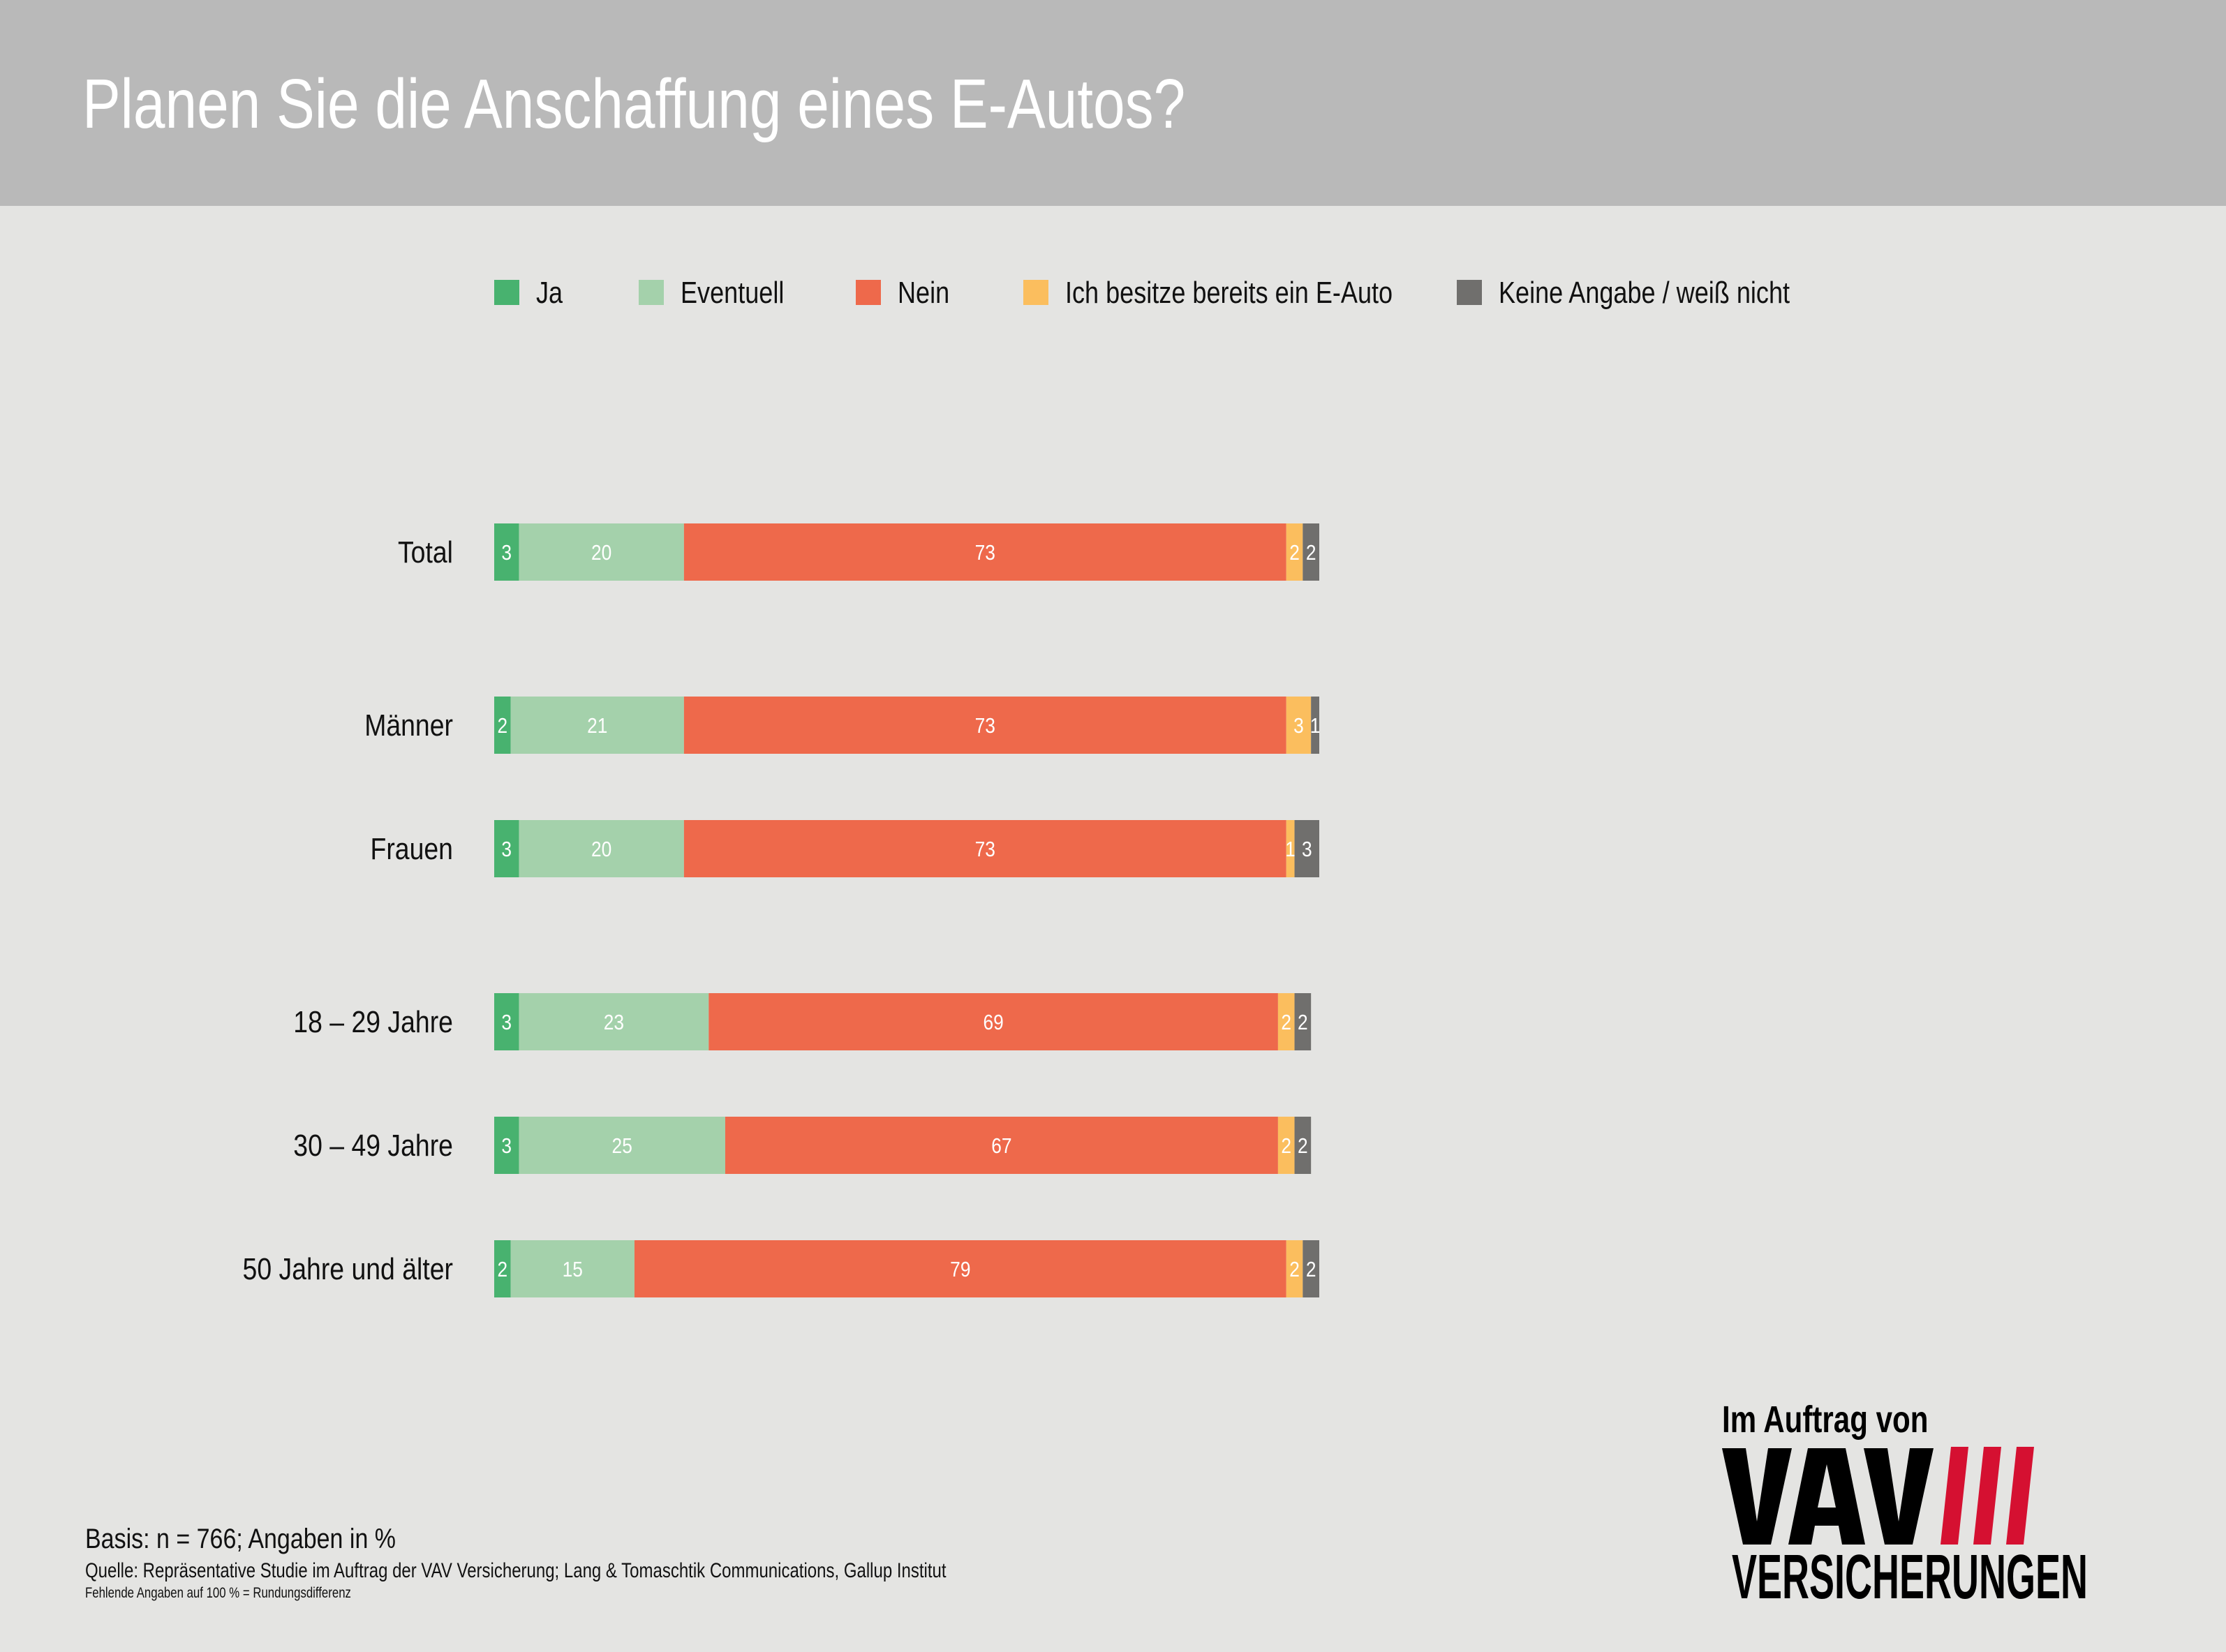 The image size is (2226, 1652). What do you see at coordinates (348, 1268) in the screenshot?
I see `category-label: 50 Jahre und älter` at bounding box center [348, 1268].